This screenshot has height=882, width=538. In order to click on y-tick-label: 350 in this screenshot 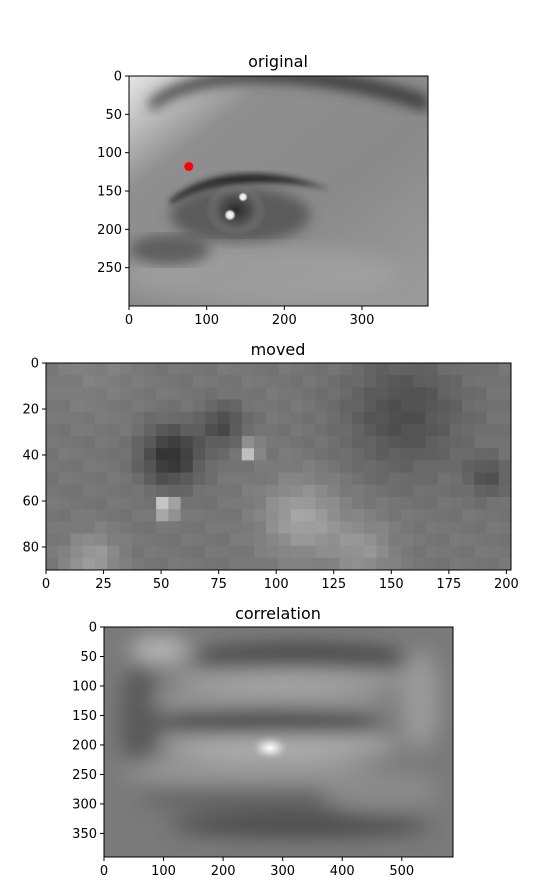, I will do `click(84, 834)`.